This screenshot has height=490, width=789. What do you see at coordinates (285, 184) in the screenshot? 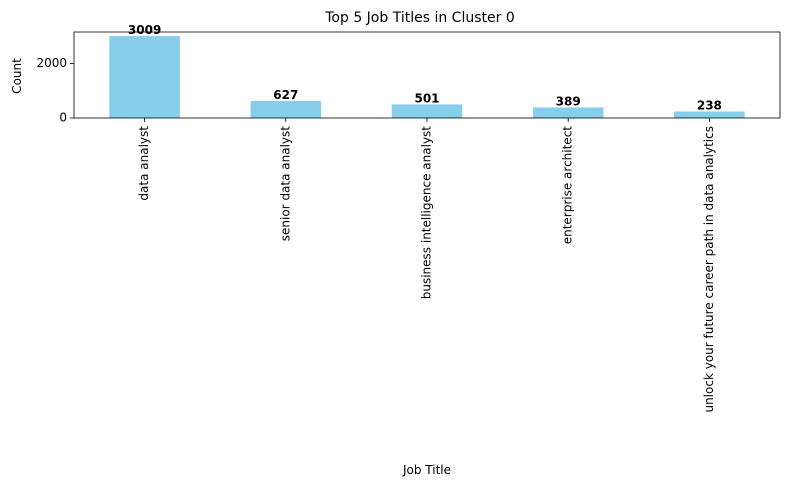
I see `x-tick-label: senior data analyst` at bounding box center [285, 184].